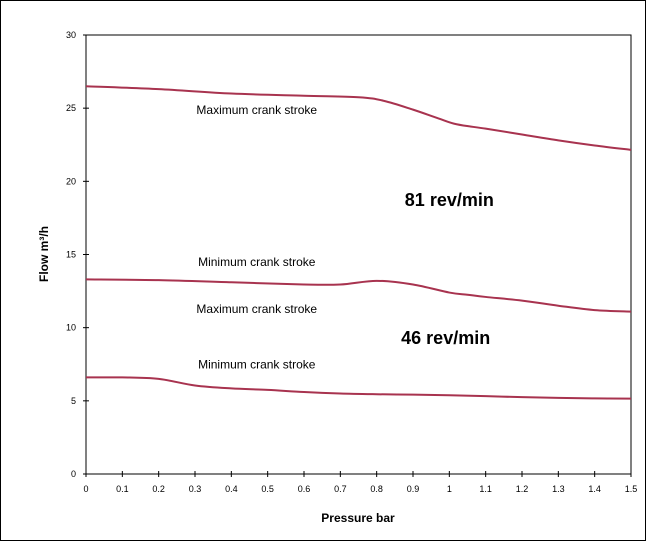 The width and height of the screenshot is (646, 541). I want to click on x-tick-label: 0.6, so click(304, 489).